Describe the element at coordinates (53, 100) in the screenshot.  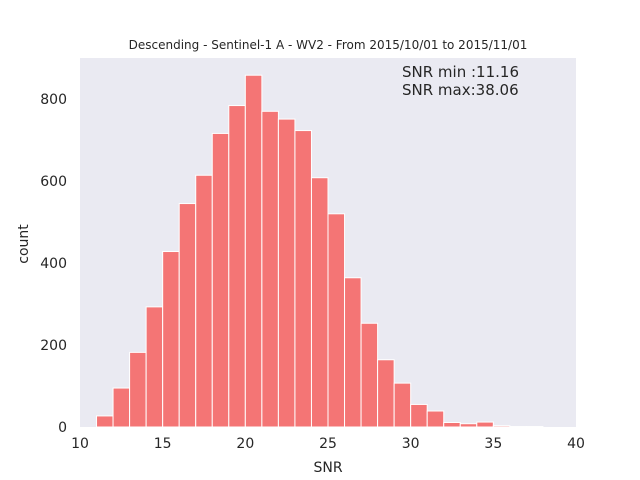
I see `y-tick-label: 800` at that location.